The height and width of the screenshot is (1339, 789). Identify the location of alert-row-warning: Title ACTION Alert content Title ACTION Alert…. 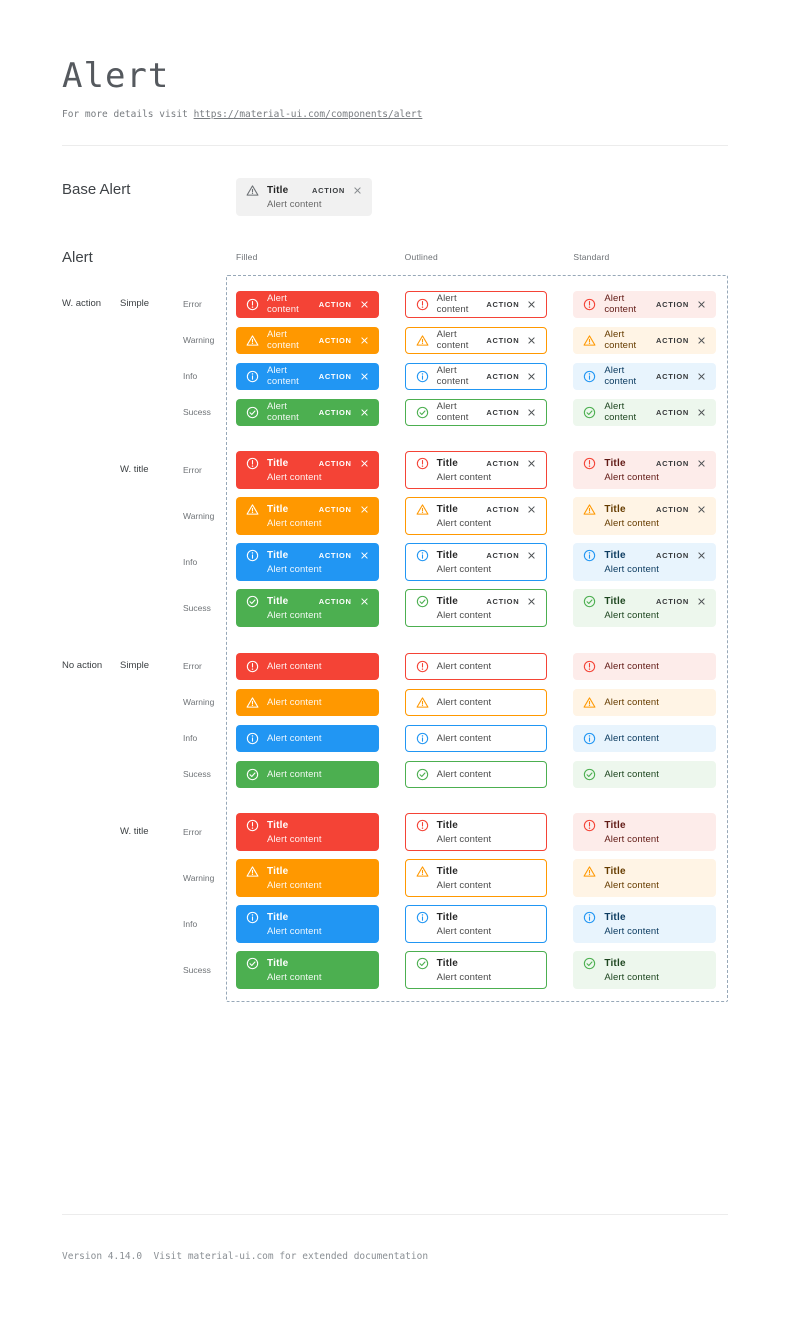
(477, 516).